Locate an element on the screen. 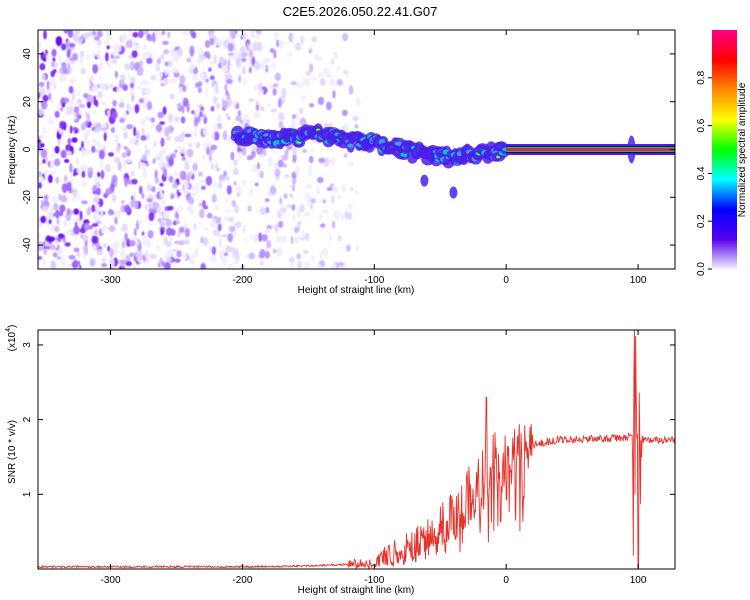  spectrogram-x-tick-label: -100 is located at coordinates (374, 280).